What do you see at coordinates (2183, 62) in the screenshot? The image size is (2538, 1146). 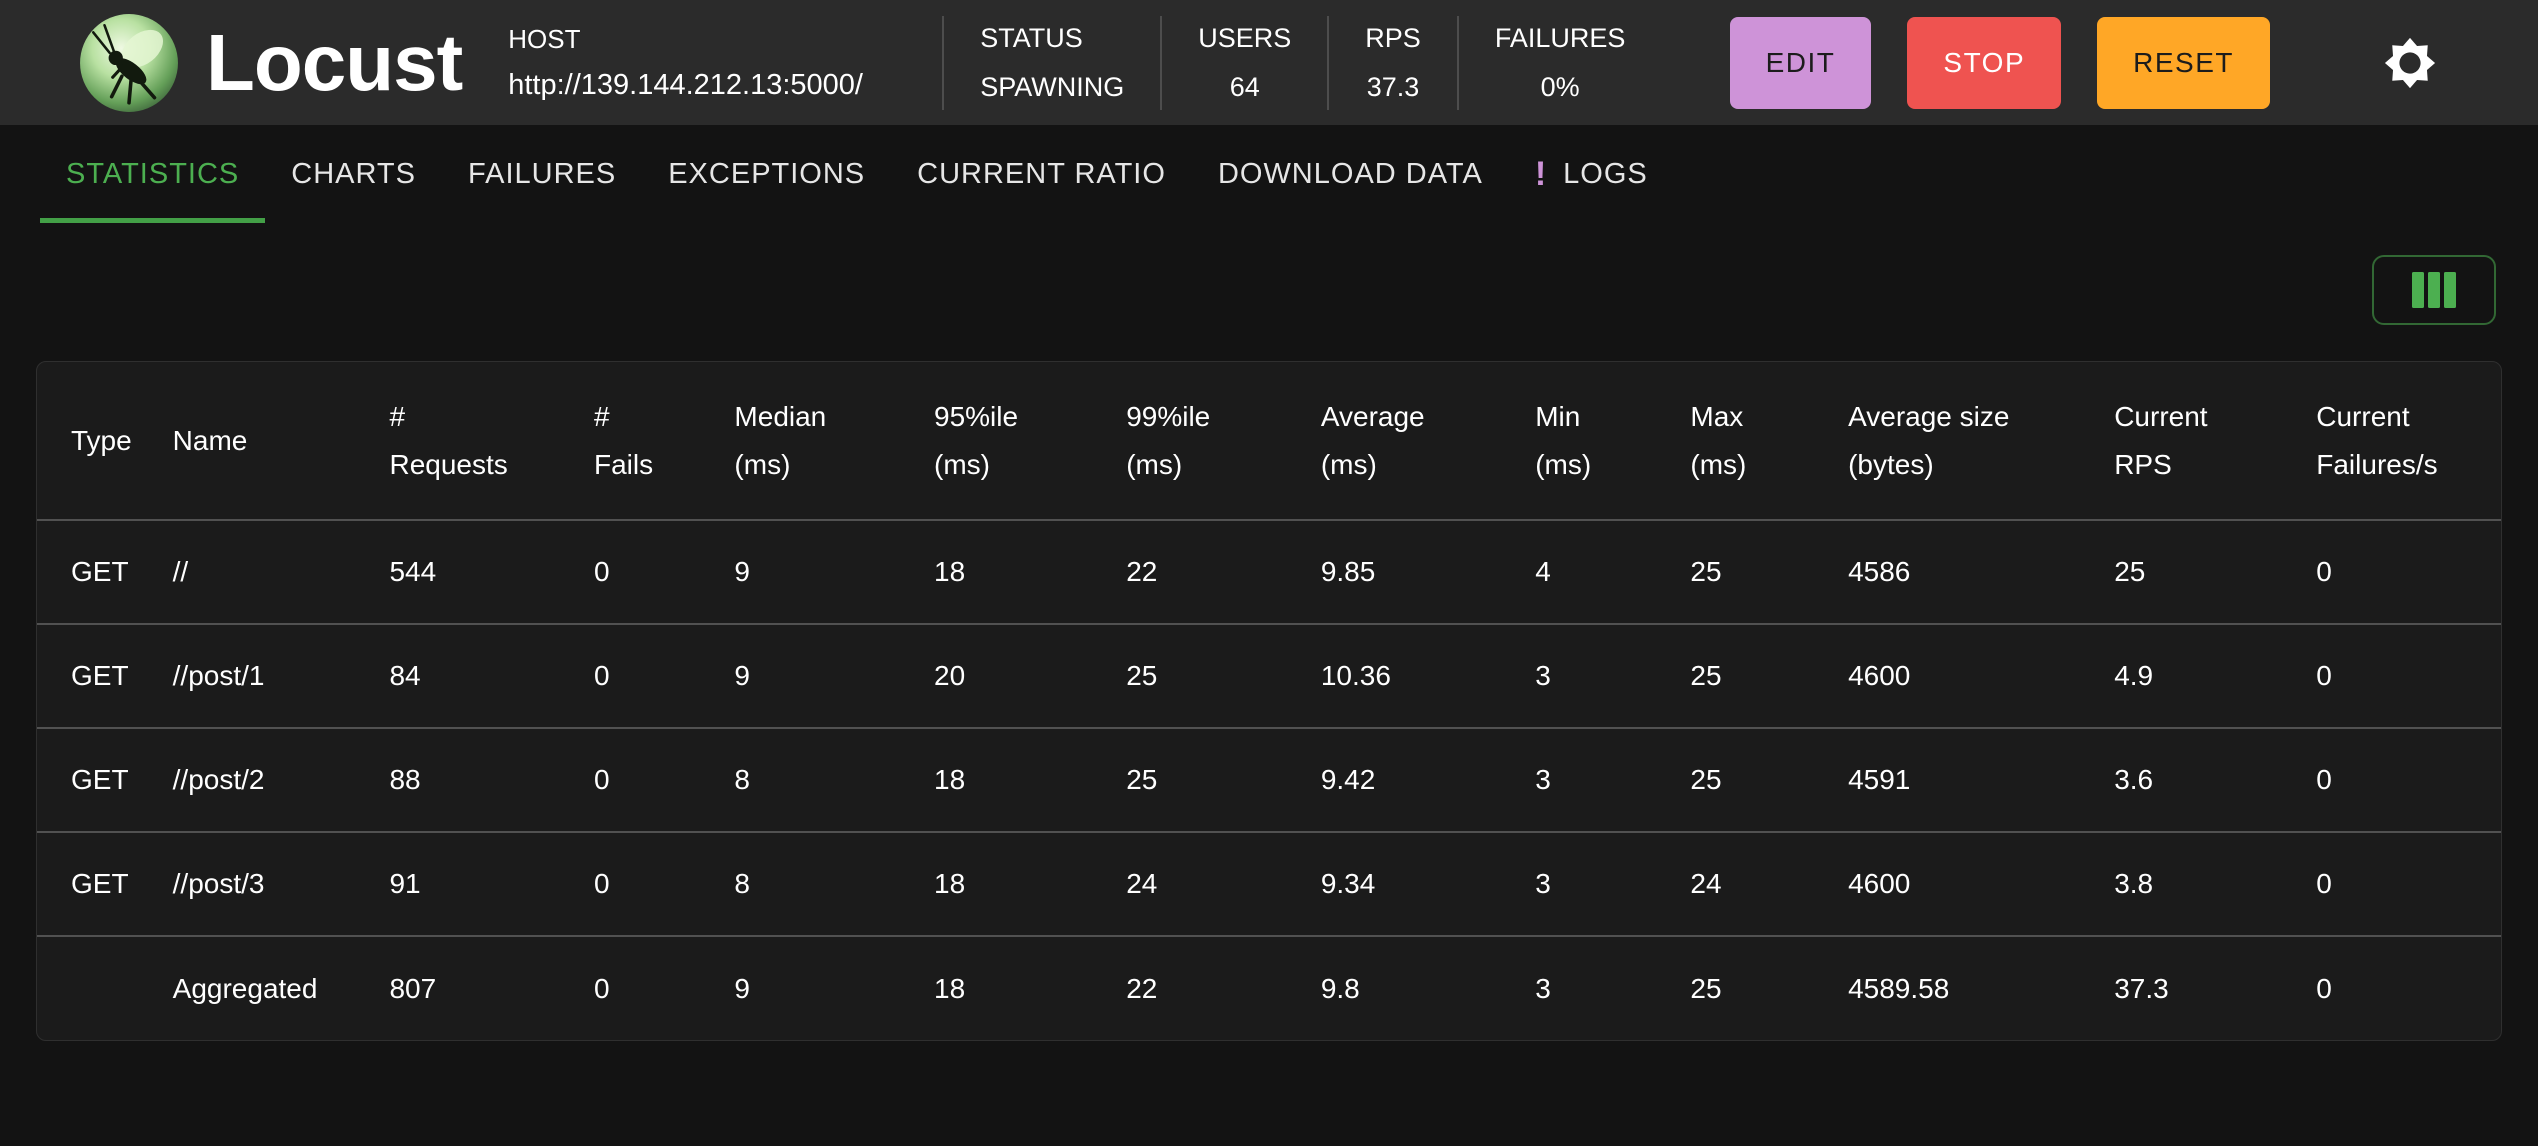 I see `reset-button: RESET` at bounding box center [2183, 62].